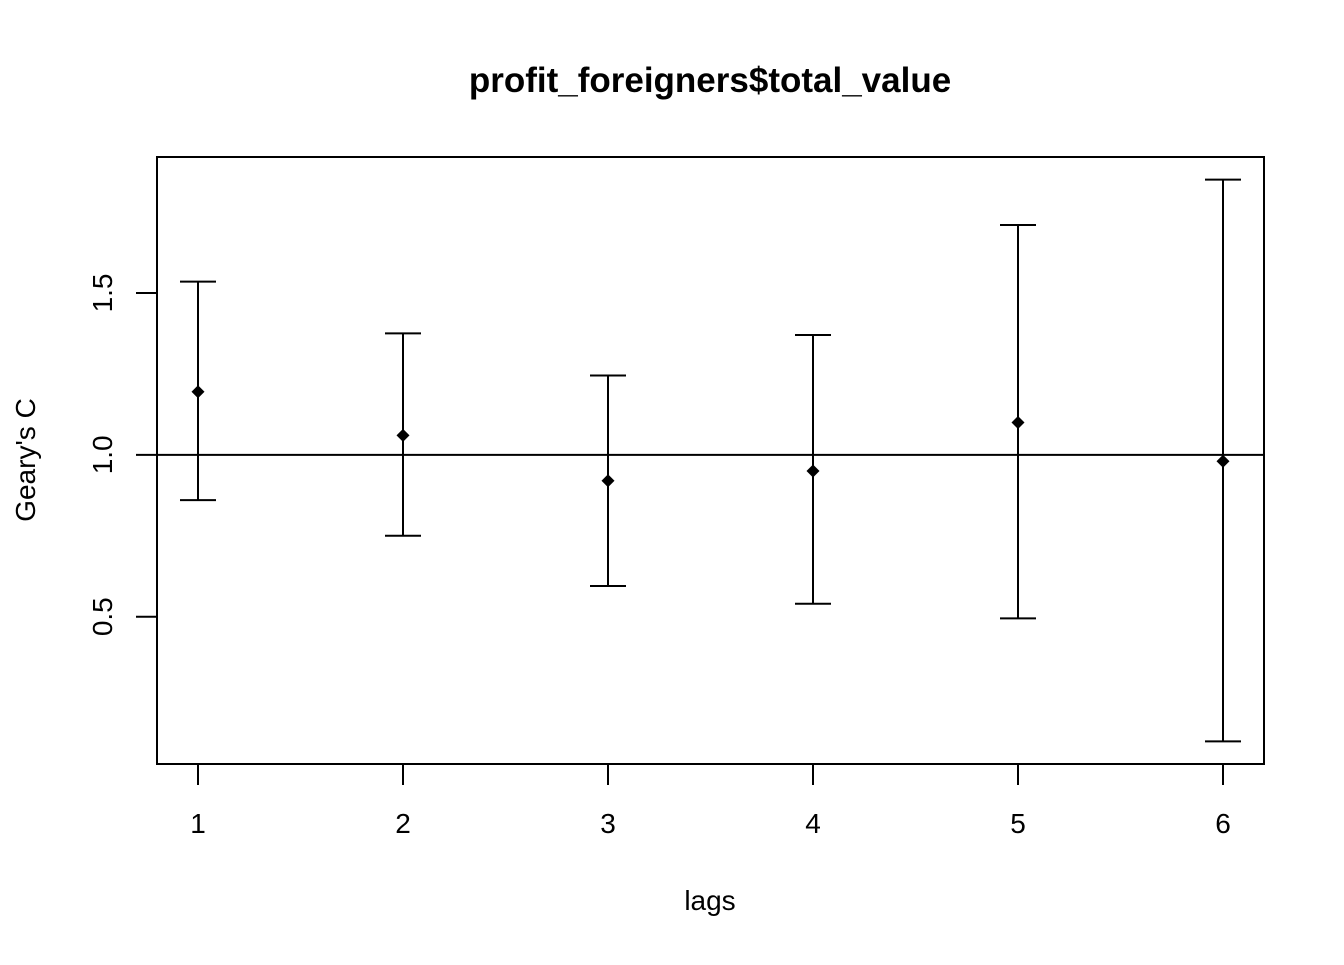  What do you see at coordinates (1223, 823) in the screenshot?
I see `x-tick-label-6: 6` at bounding box center [1223, 823].